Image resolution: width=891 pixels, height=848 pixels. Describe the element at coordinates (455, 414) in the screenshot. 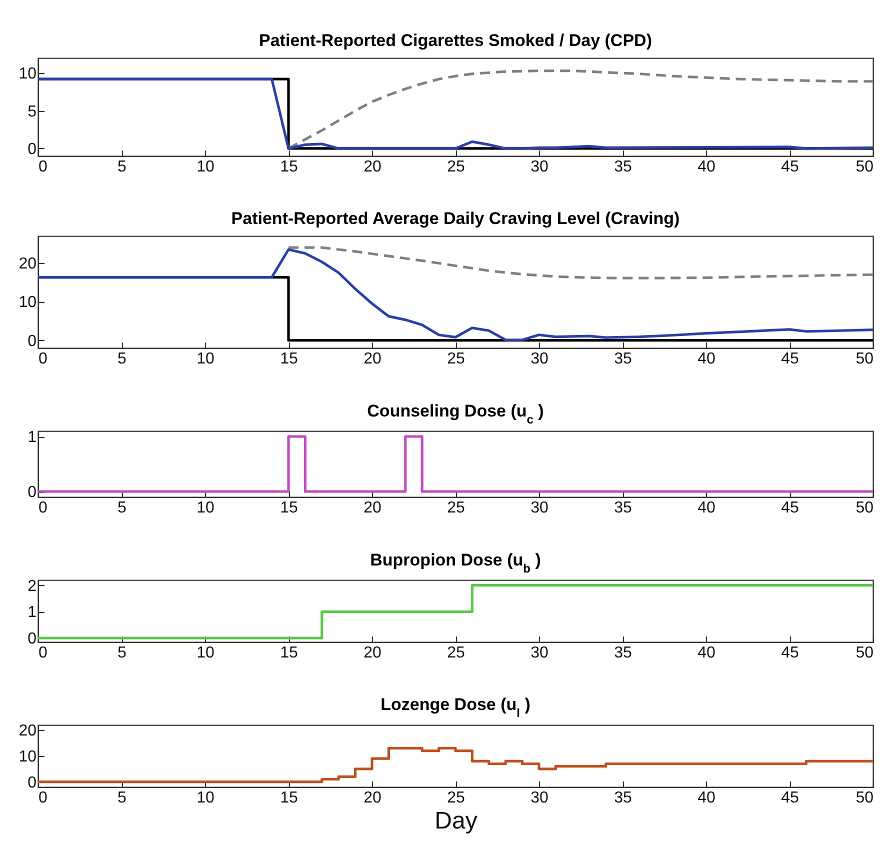

I see `chart-title: Counseling Dose (u$_{c}$ )` at that location.